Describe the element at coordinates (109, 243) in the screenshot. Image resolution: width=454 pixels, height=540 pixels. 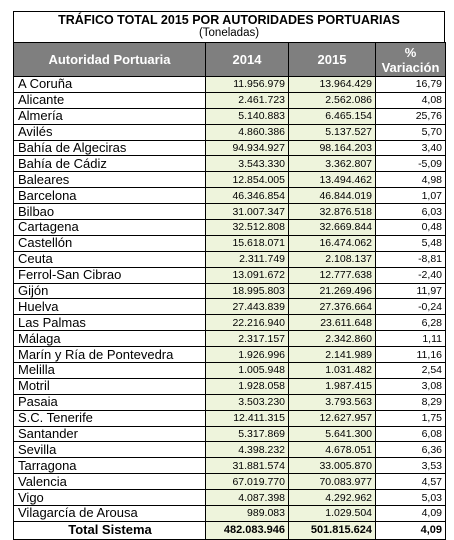
I see `port-name-cell: Castellón` at that location.